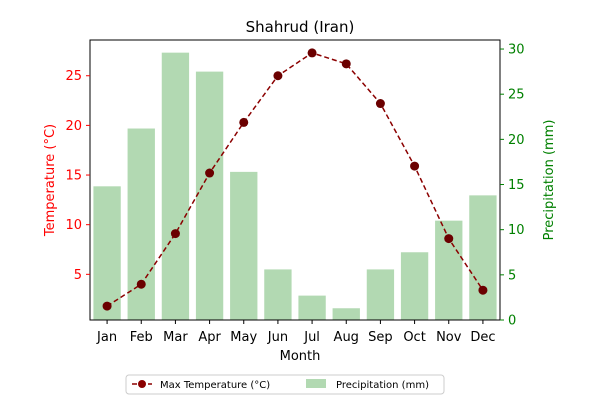 This screenshot has width=600, height=400. I want to click on y-right-tick-label: 25, so click(516, 95).